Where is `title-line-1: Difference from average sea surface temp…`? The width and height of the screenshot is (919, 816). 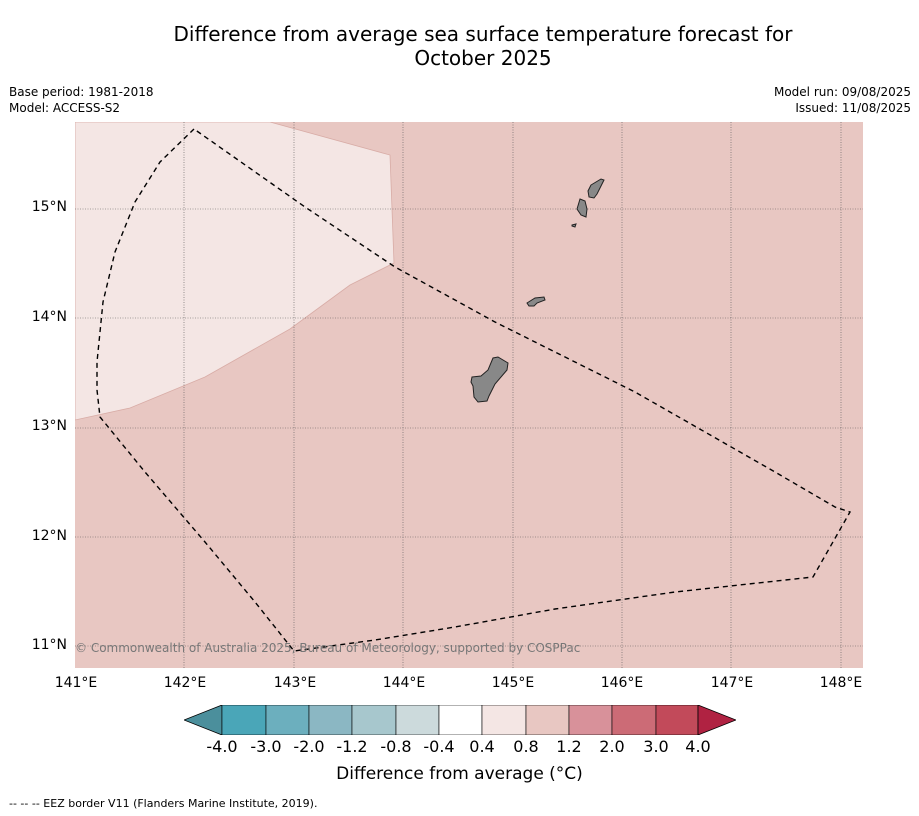
title-line-1: Difference from average sea surface temp… is located at coordinates (483, 34).